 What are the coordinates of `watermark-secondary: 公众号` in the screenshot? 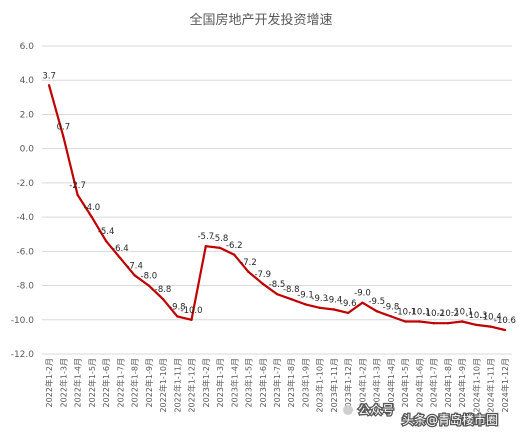 It's located at (376, 410).